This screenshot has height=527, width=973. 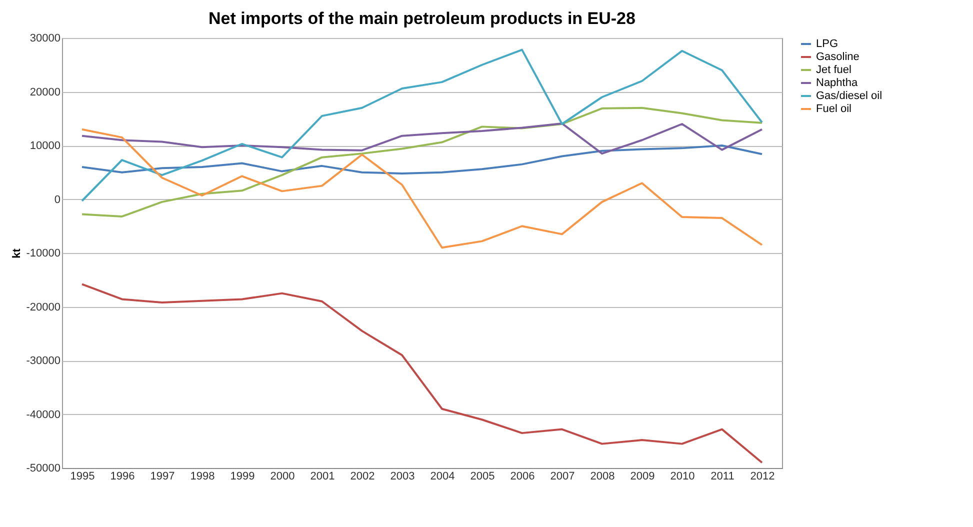 What do you see at coordinates (57, 200) in the screenshot?
I see `y-tick-label: 0` at bounding box center [57, 200].